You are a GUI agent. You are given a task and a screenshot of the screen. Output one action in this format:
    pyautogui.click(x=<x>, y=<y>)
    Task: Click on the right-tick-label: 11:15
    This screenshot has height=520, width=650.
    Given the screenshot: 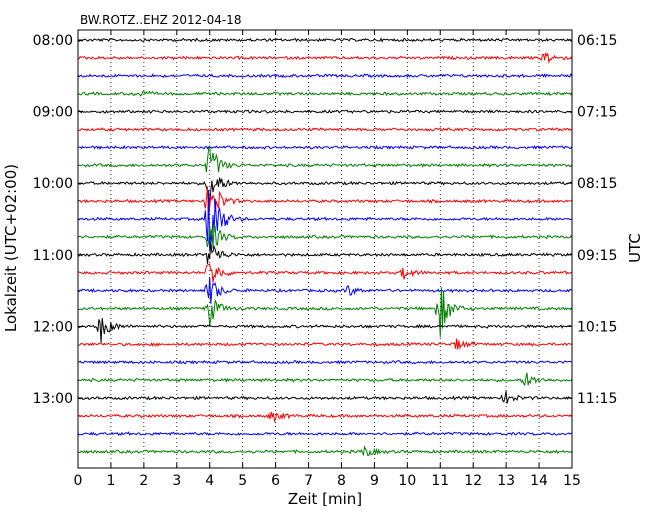 What is the action you would take?
    pyautogui.click(x=597, y=399)
    